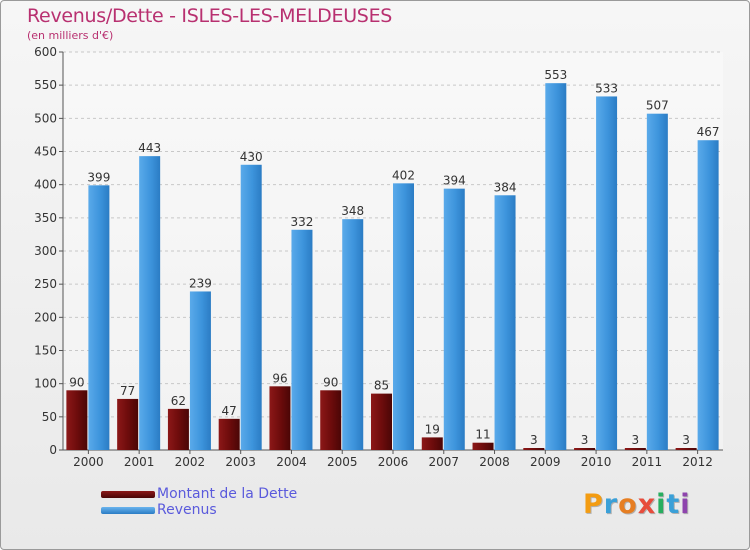  I want to click on y-tick-label: 600, so click(45, 52).